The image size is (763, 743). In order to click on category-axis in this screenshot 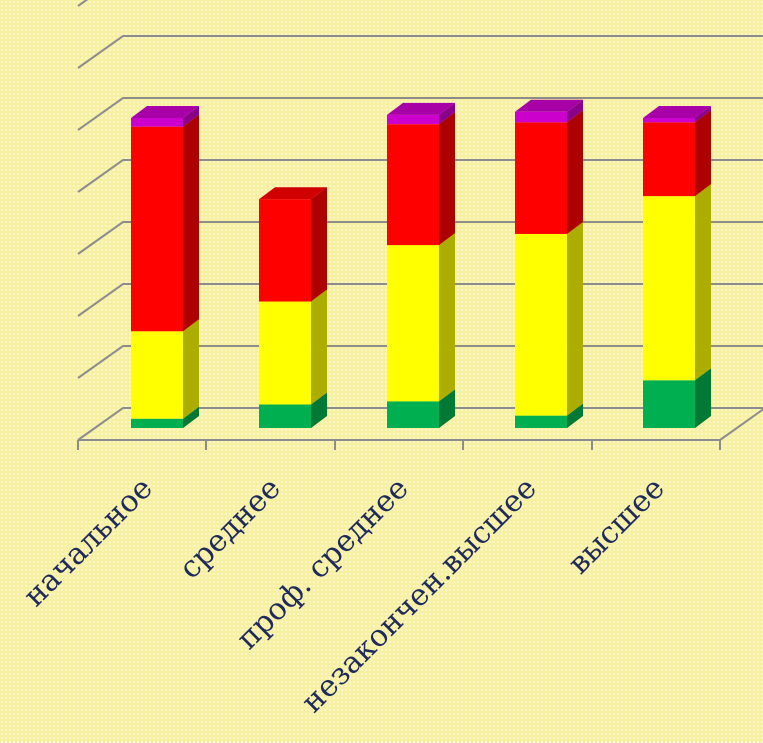, I will do `click(399, 444)`.